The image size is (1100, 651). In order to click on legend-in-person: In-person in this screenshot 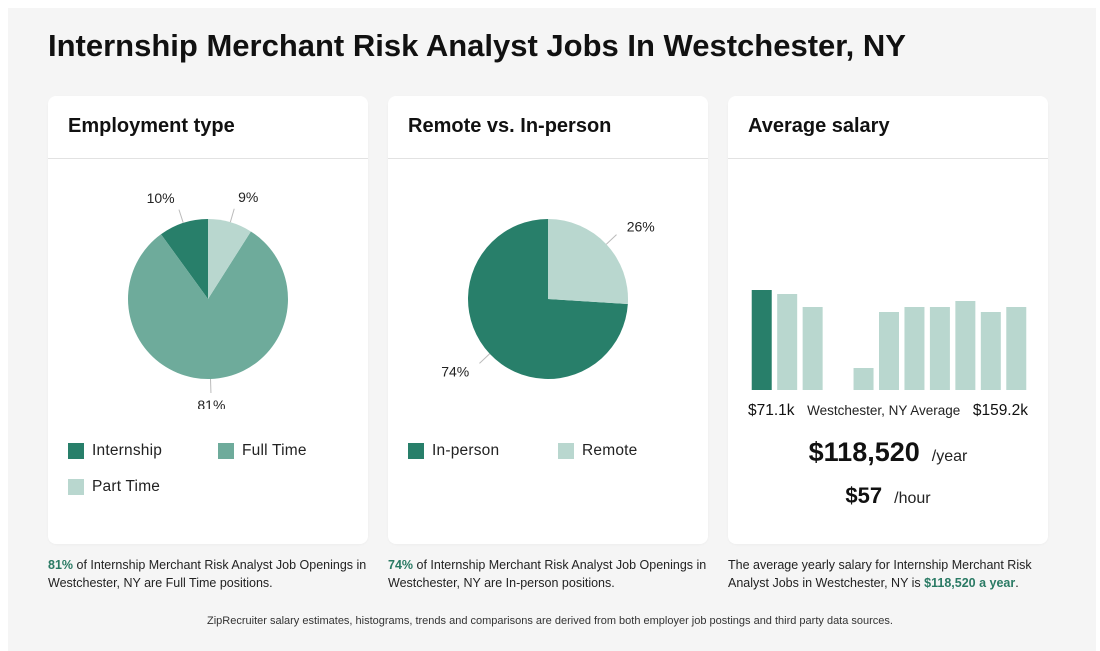, I will do `click(453, 451)`.